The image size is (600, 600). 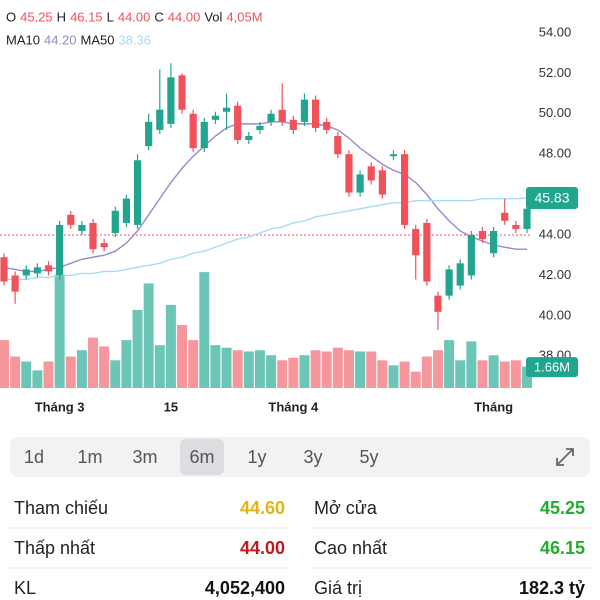 What do you see at coordinates (565, 457) in the screenshot?
I see `expand-icon` at bounding box center [565, 457].